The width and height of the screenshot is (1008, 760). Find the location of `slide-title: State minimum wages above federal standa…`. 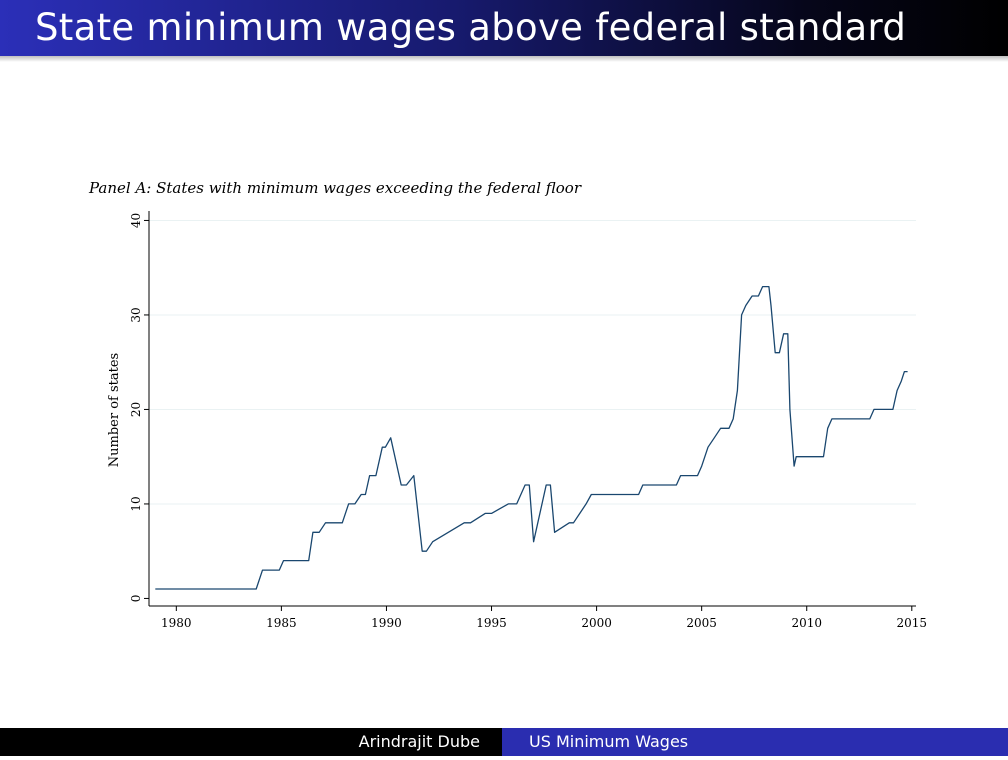

slide-title: State minimum wages above federal standa… is located at coordinates (471, 27).